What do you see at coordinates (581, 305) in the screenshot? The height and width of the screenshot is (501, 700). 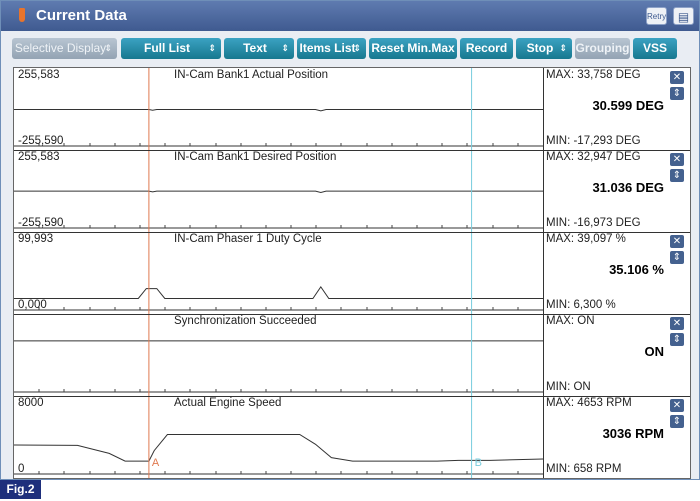 I see `min-value: MIN: 6,300 %` at bounding box center [581, 305].